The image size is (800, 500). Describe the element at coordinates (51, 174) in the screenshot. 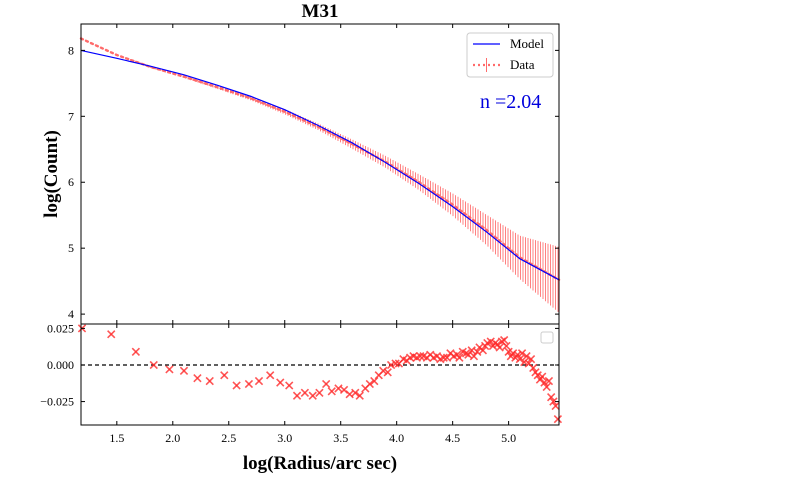

I see `y-axis-label: log(Count)` at that location.